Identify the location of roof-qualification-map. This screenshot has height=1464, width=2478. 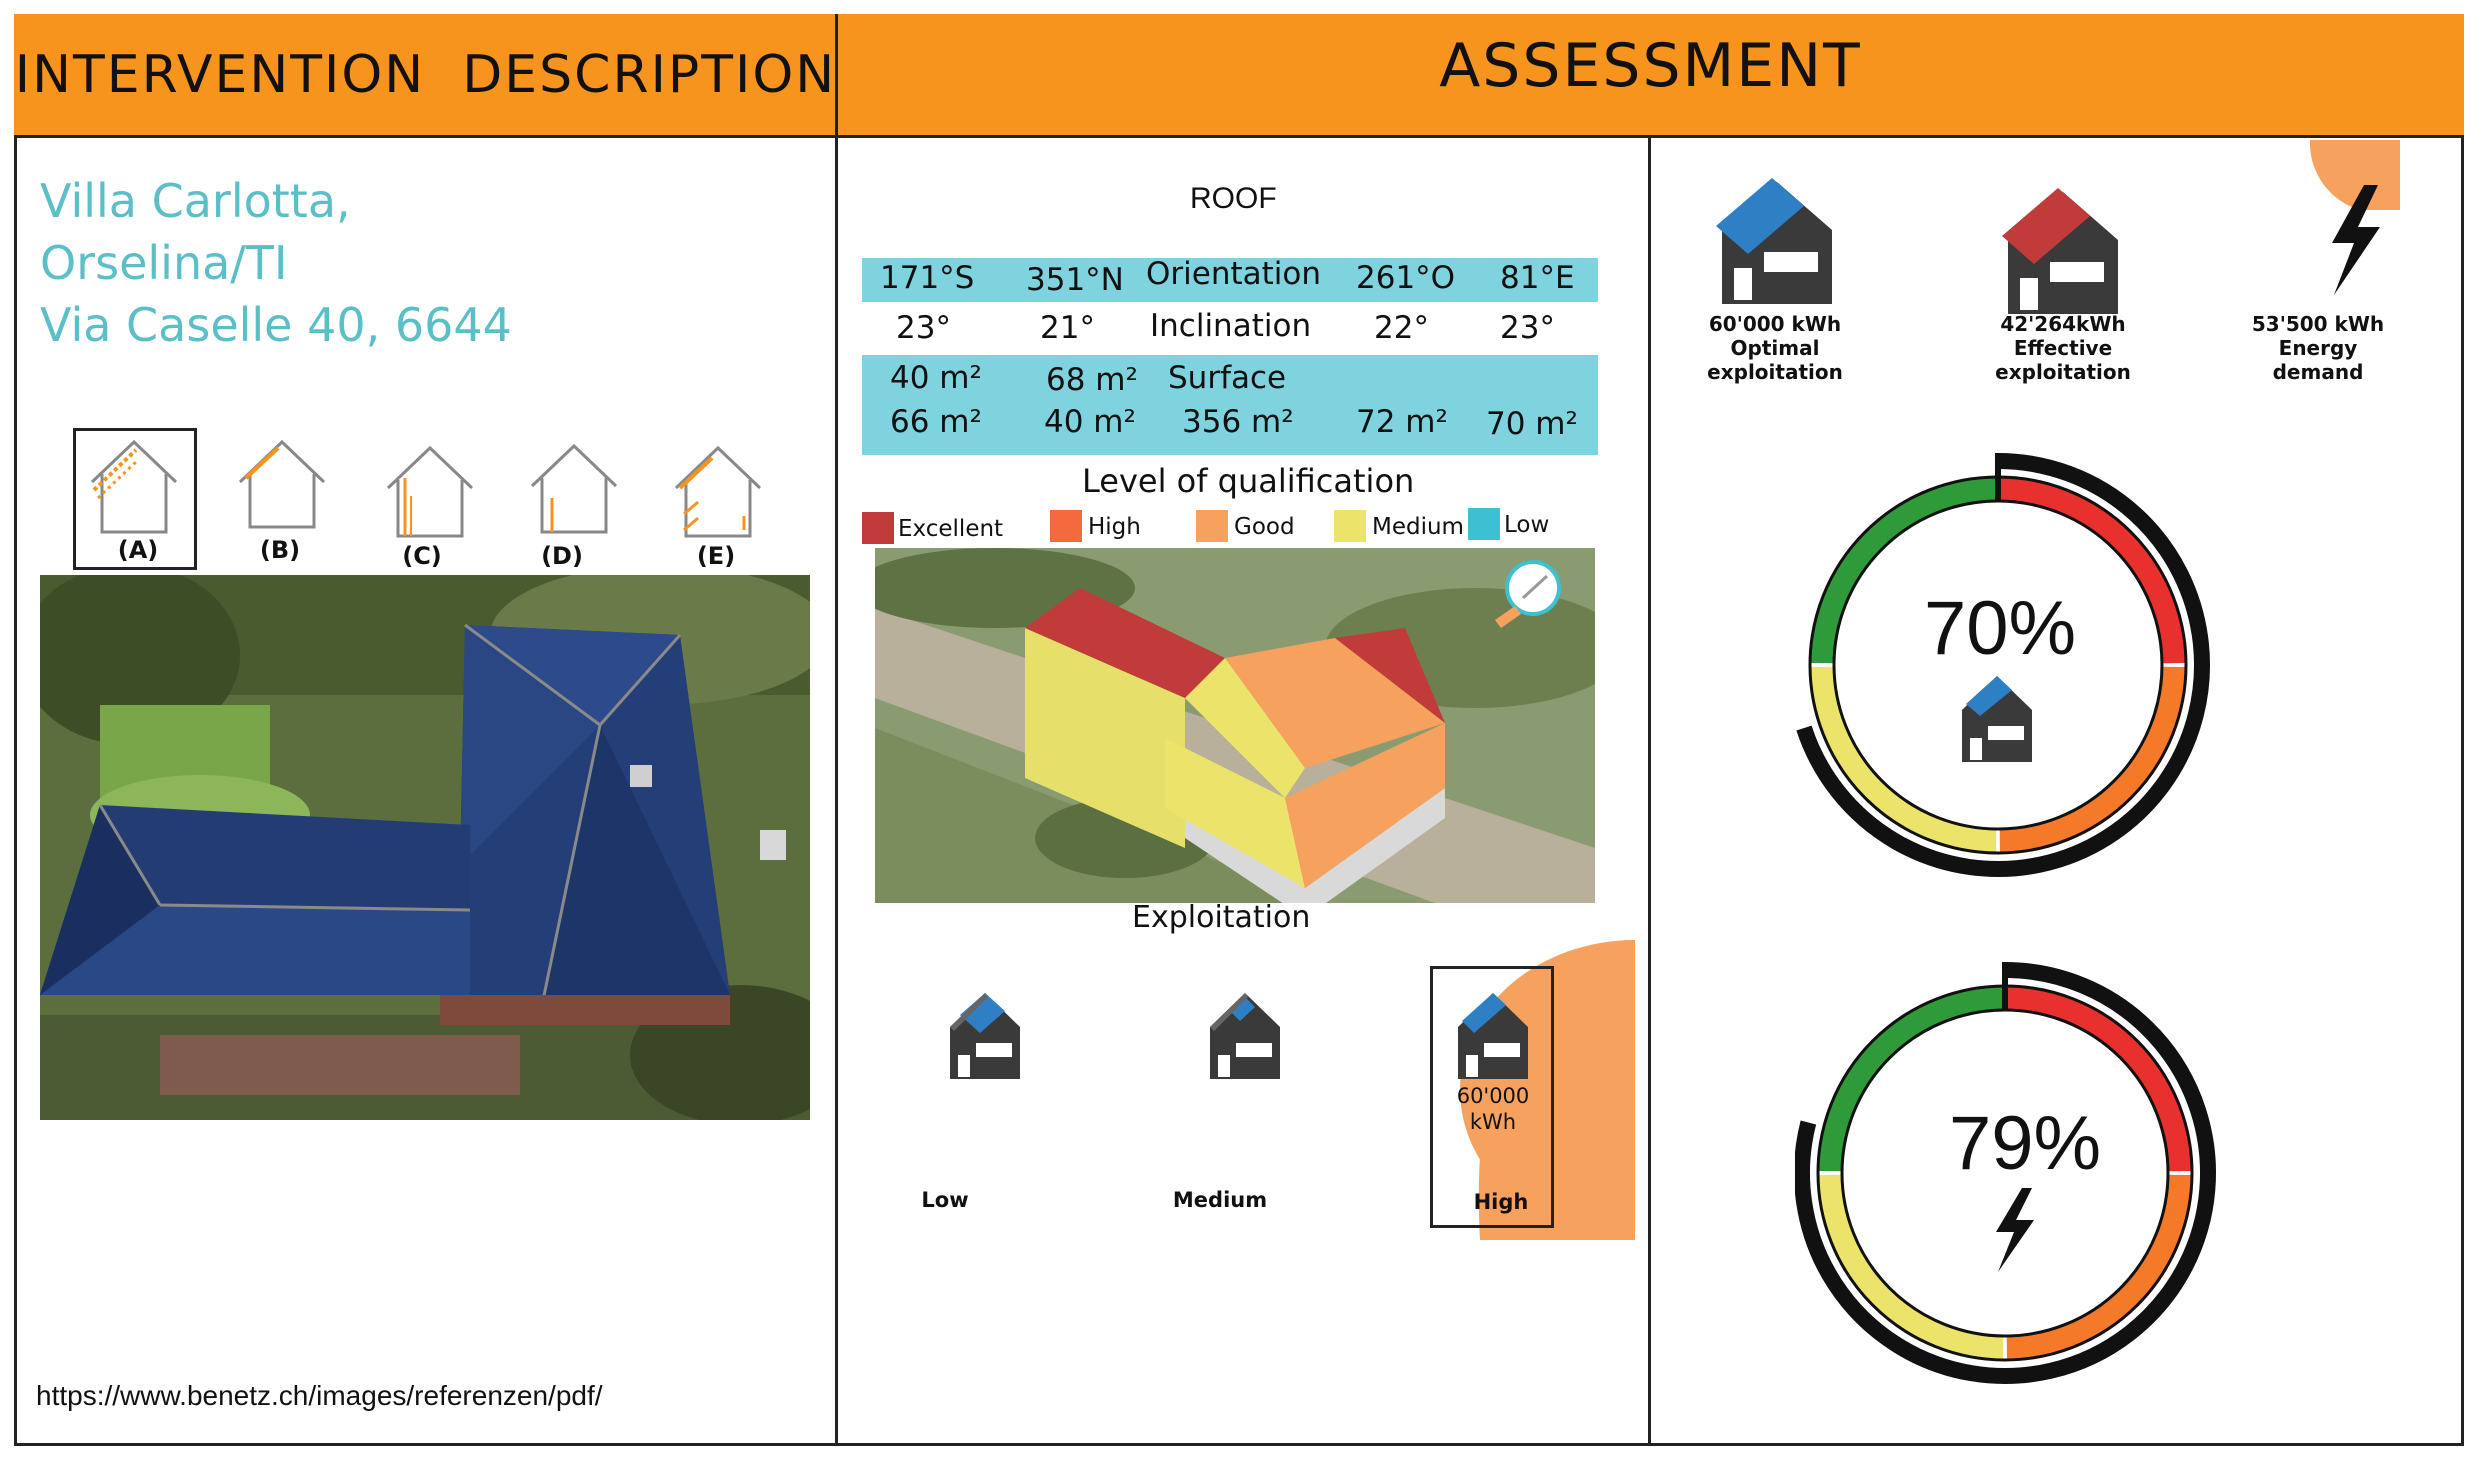
(1235, 725).